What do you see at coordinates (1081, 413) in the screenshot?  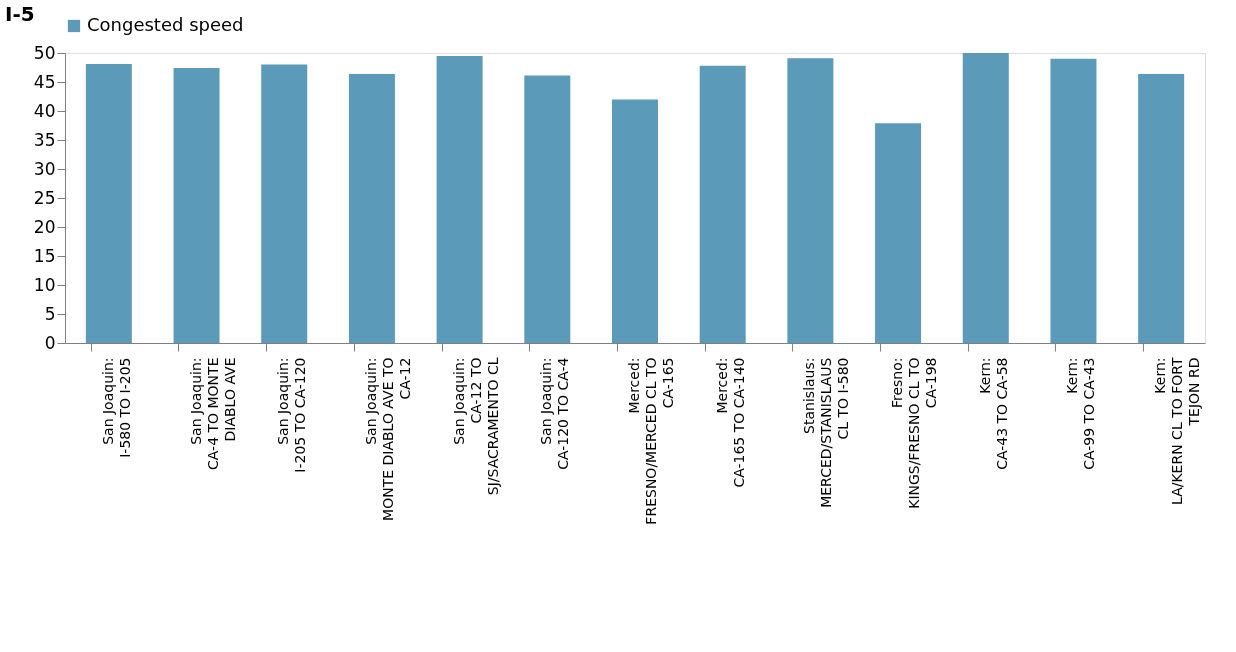 I see `x-tick-label: Kern: CA-99 TO CA-43` at bounding box center [1081, 413].